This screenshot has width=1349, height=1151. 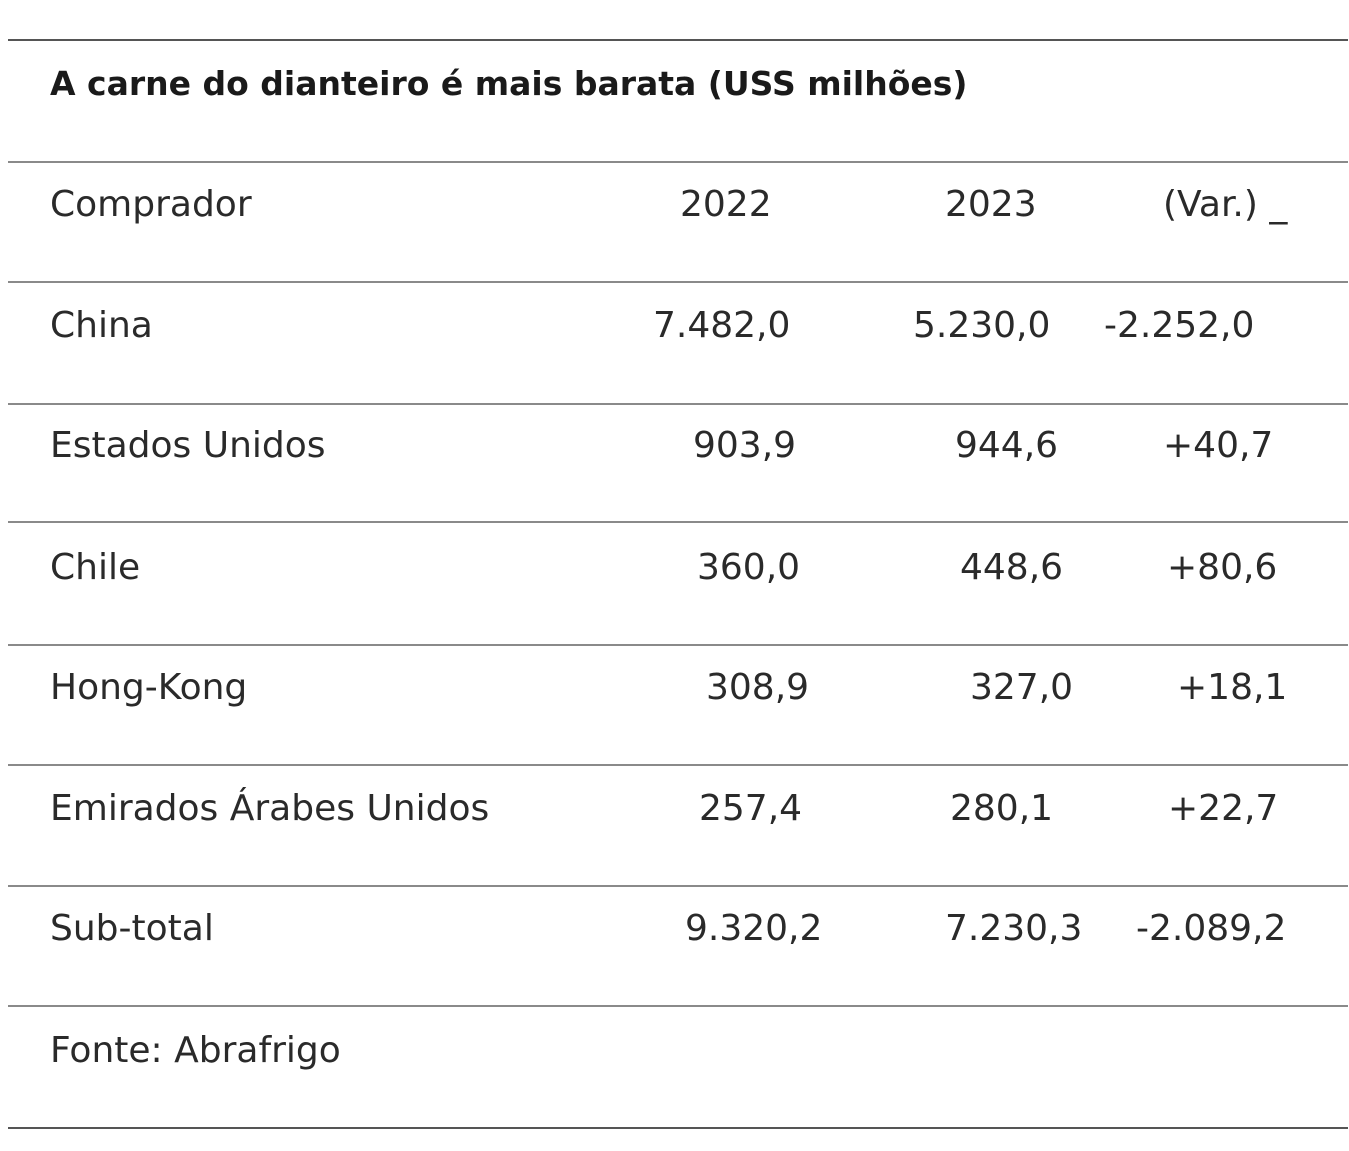 What do you see at coordinates (1218, 445) in the screenshot?
I see `row-variation: +40,7` at bounding box center [1218, 445].